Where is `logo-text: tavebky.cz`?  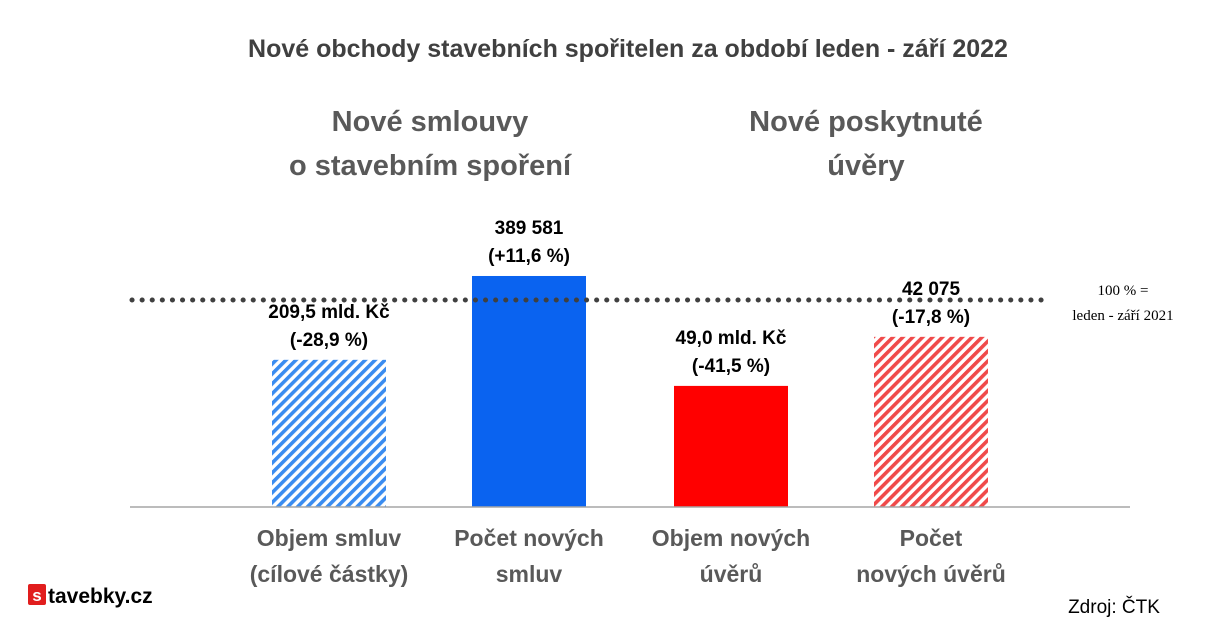 logo-text: tavebky.cz is located at coordinates (100, 596).